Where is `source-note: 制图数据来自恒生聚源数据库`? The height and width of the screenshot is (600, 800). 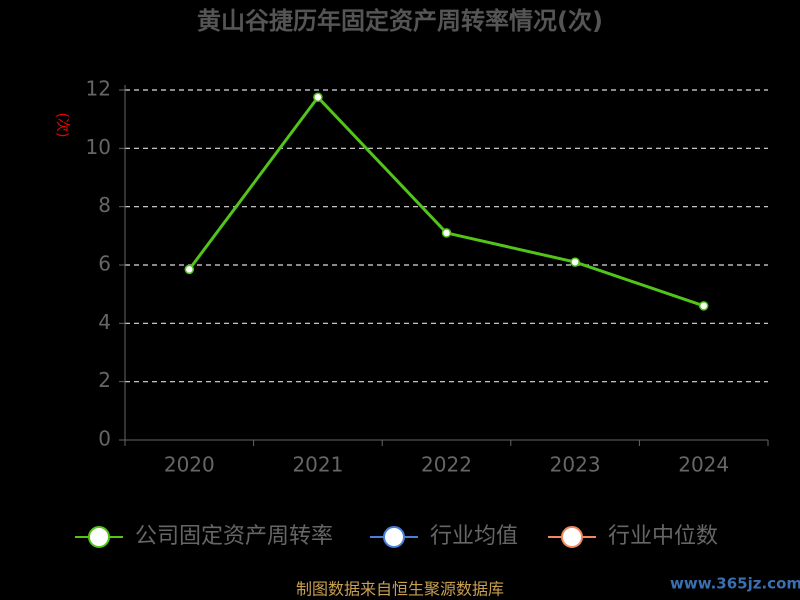
source-note: 制图数据来自恒生聚源数据库 is located at coordinates (400, 589).